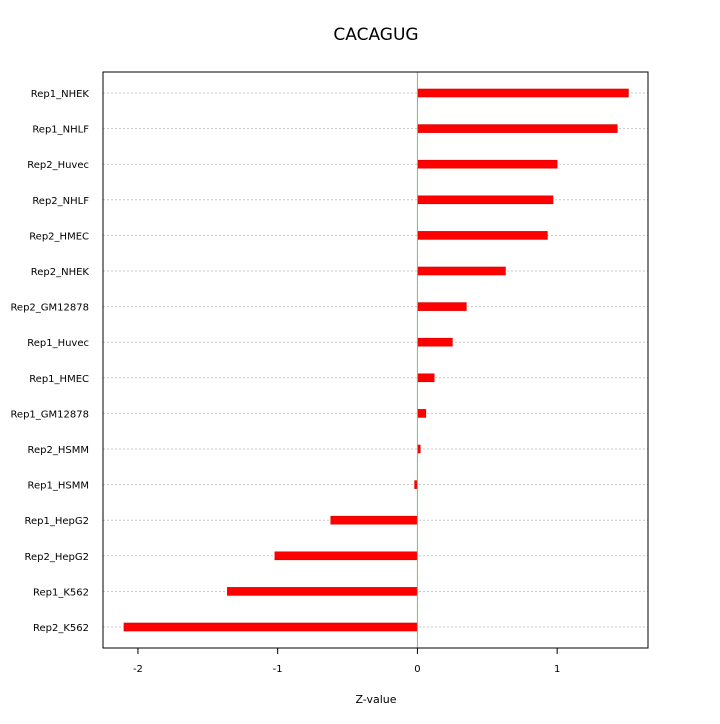 This screenshot has height=724, width=720. What do you see at coordinates (278, 669) in the screenshot?
I see `x-tick-label: -1` at bounding box center [278, 669].